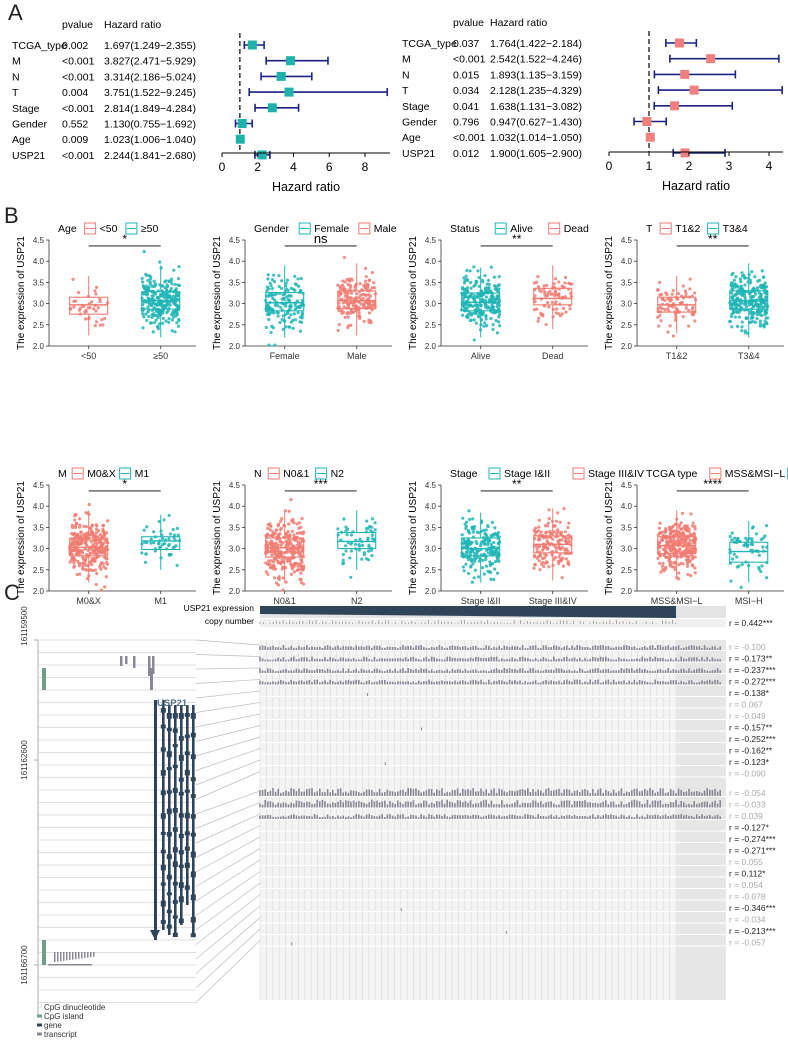  What do you see at coordinates (406, 60) in the screenshot?
I see `forest-row-name: M` at bounding box center [406, 60].